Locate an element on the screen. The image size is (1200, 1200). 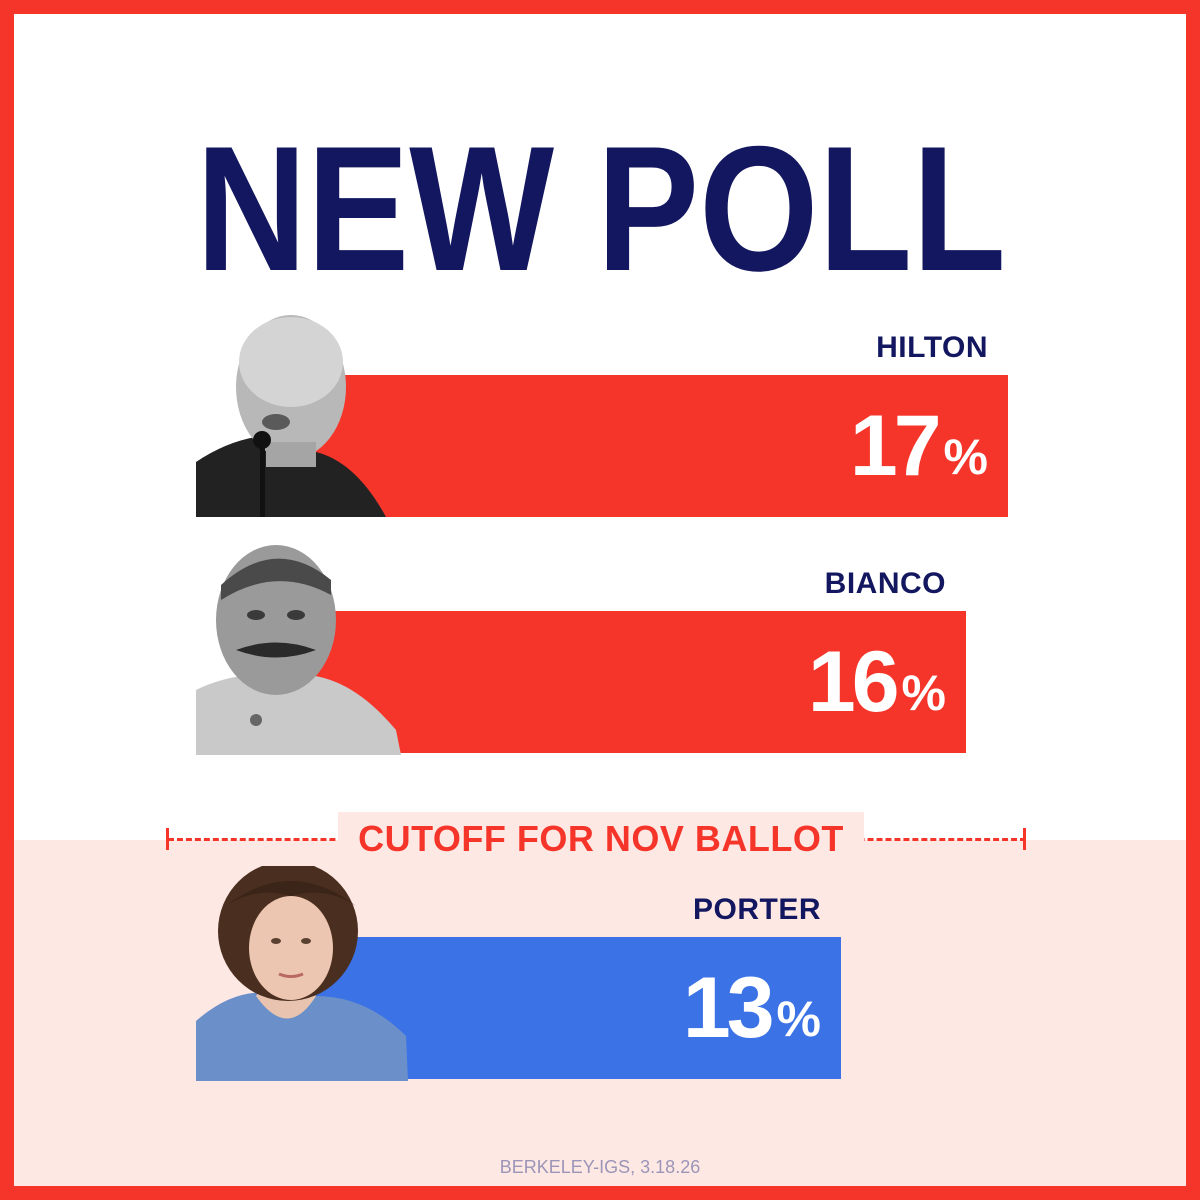
bar-value-hilton: 17% is located at coordinates (919, 446).